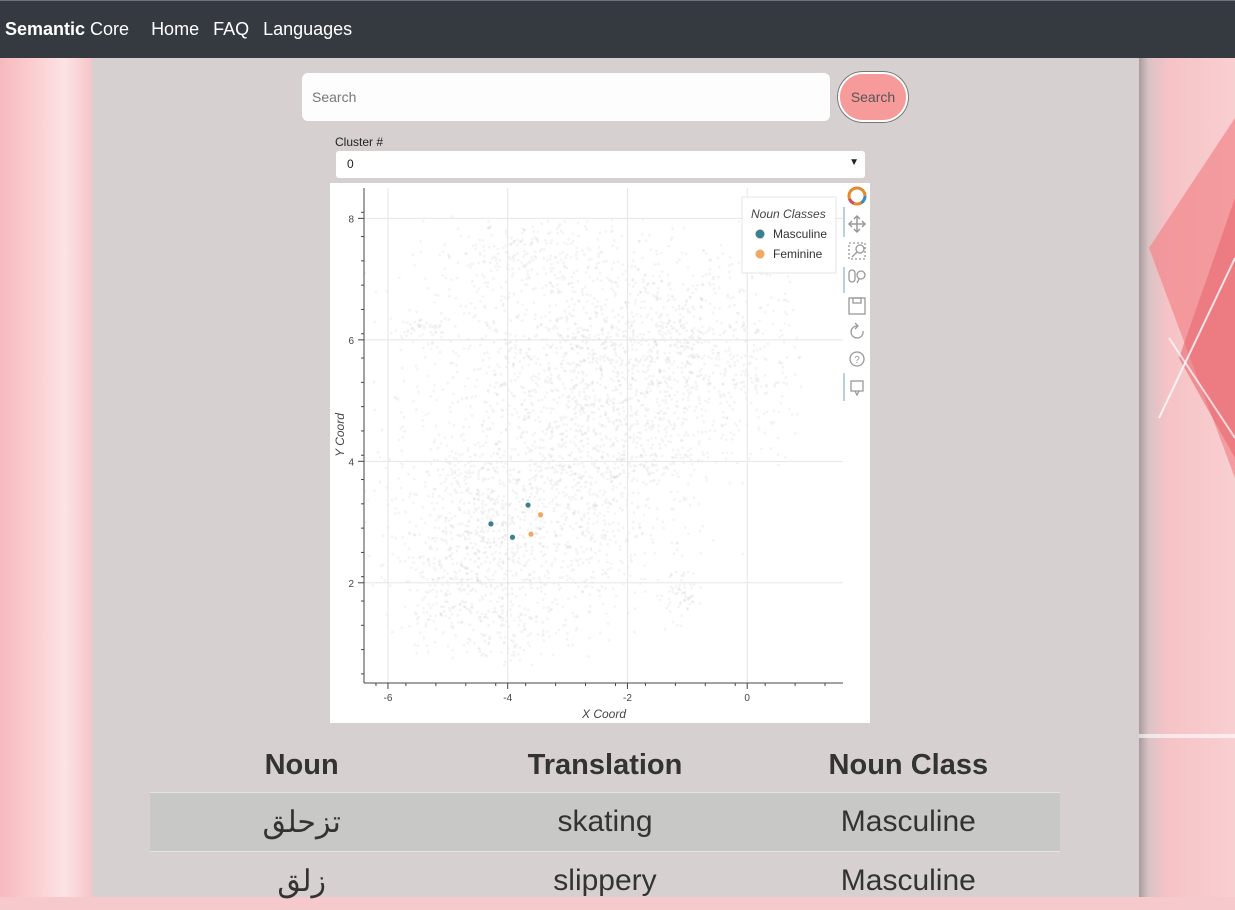  What do you see at coordinates (857, 306) in the screenshot?
I see `save-icon` at bounding box center [857, 306].